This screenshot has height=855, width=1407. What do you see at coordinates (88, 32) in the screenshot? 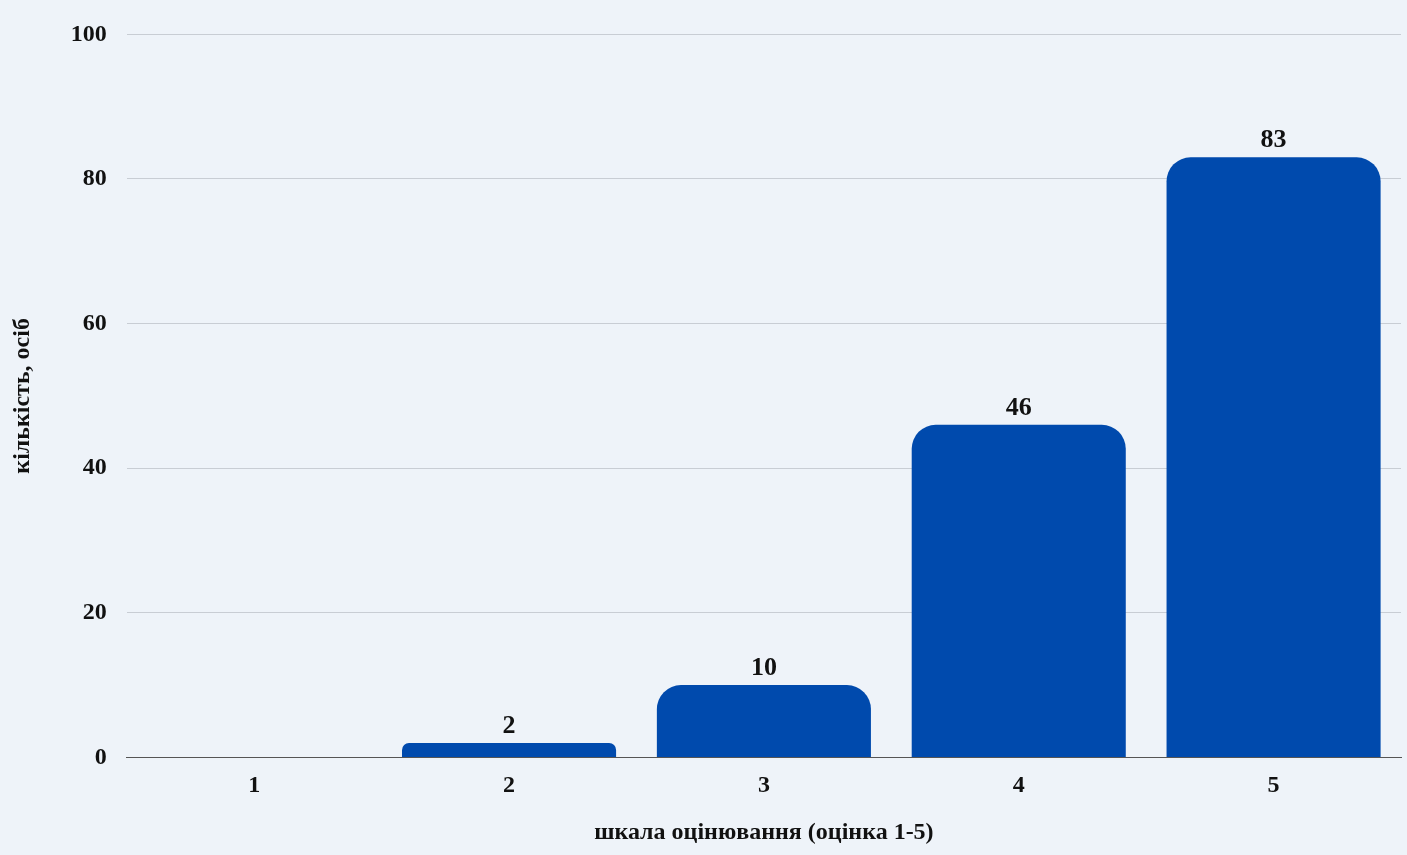
I see `y-tick-label: 100` at bounding box center [88, 32].